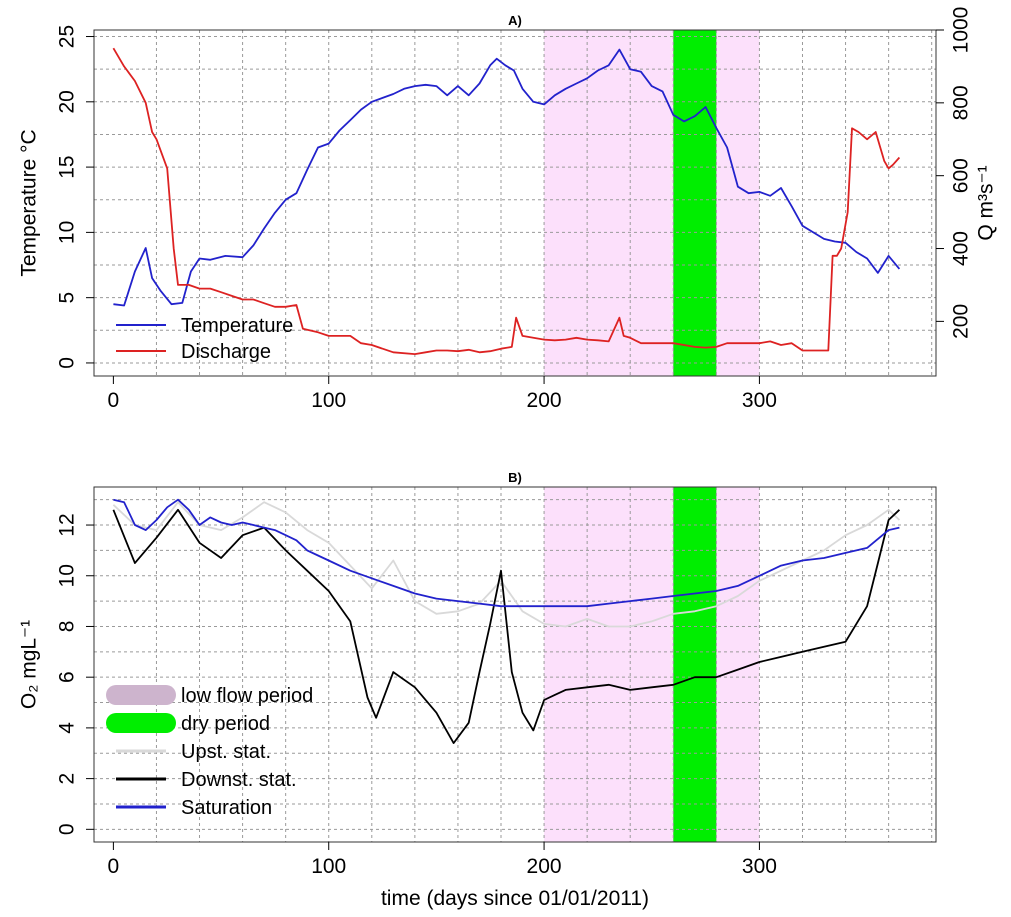 The height and width of the screenshot is (917, 1011). I want to click on y-tick-label: 15, so click(67, 166).